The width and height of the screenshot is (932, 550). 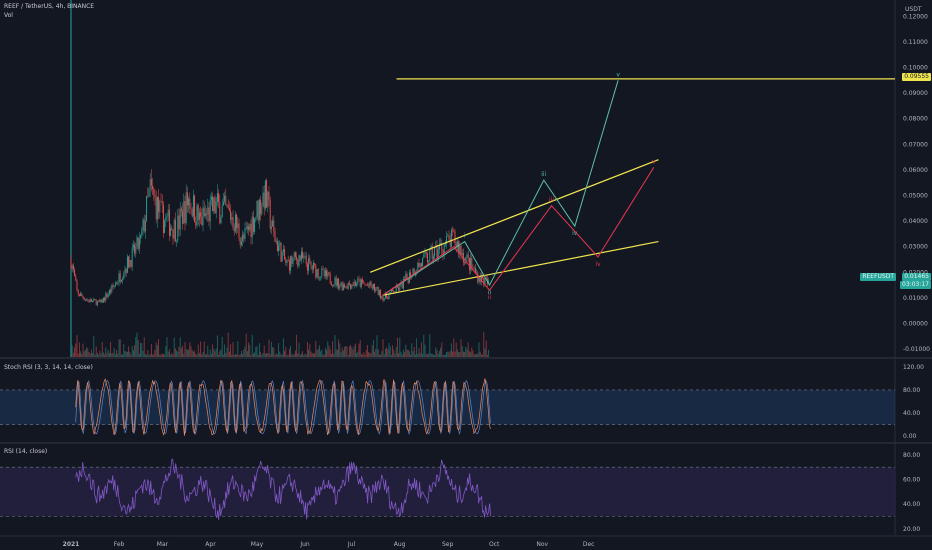 I want to click on time-axis-label: Mar, so click(x=163, y=544).